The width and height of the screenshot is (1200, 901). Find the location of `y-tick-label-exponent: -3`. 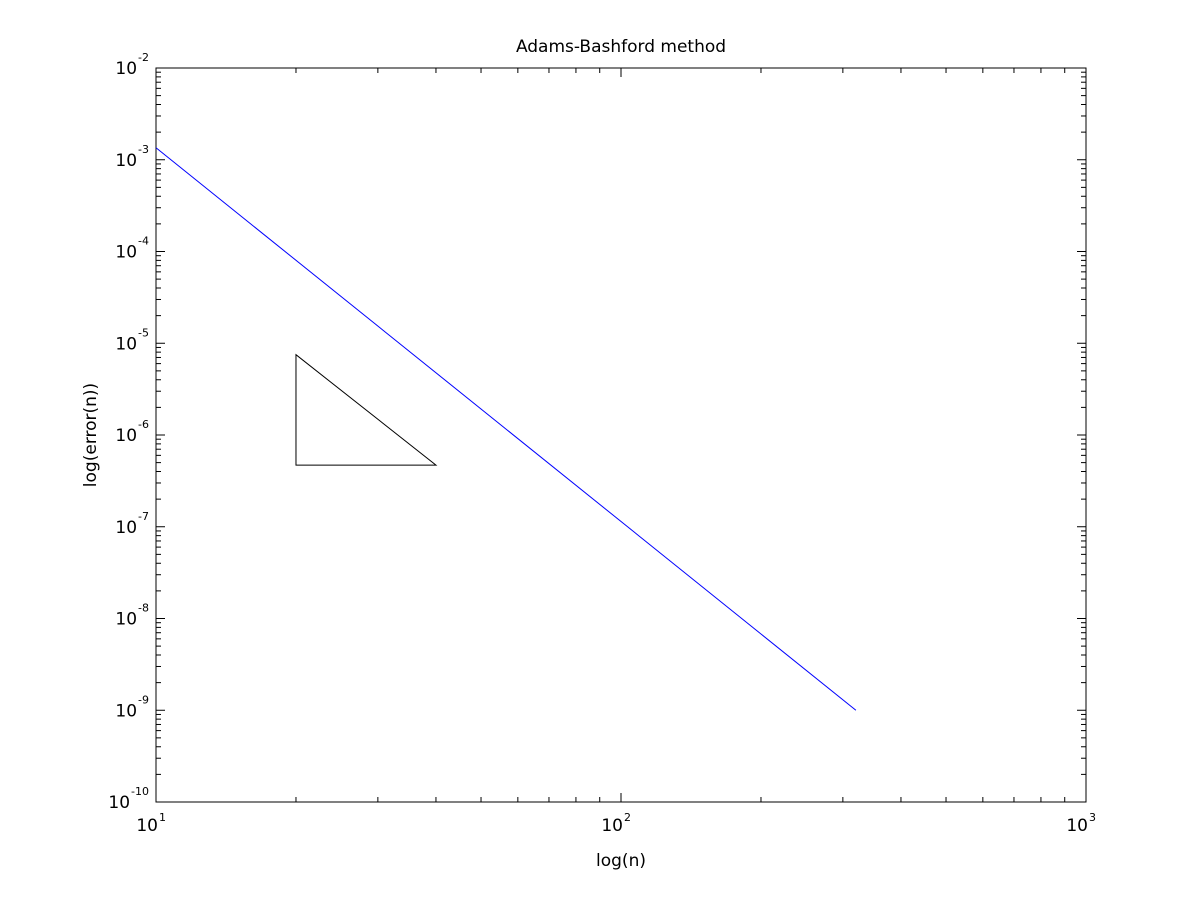

y-tick-label-exponent: -3 is located at coordinates (143, 149).